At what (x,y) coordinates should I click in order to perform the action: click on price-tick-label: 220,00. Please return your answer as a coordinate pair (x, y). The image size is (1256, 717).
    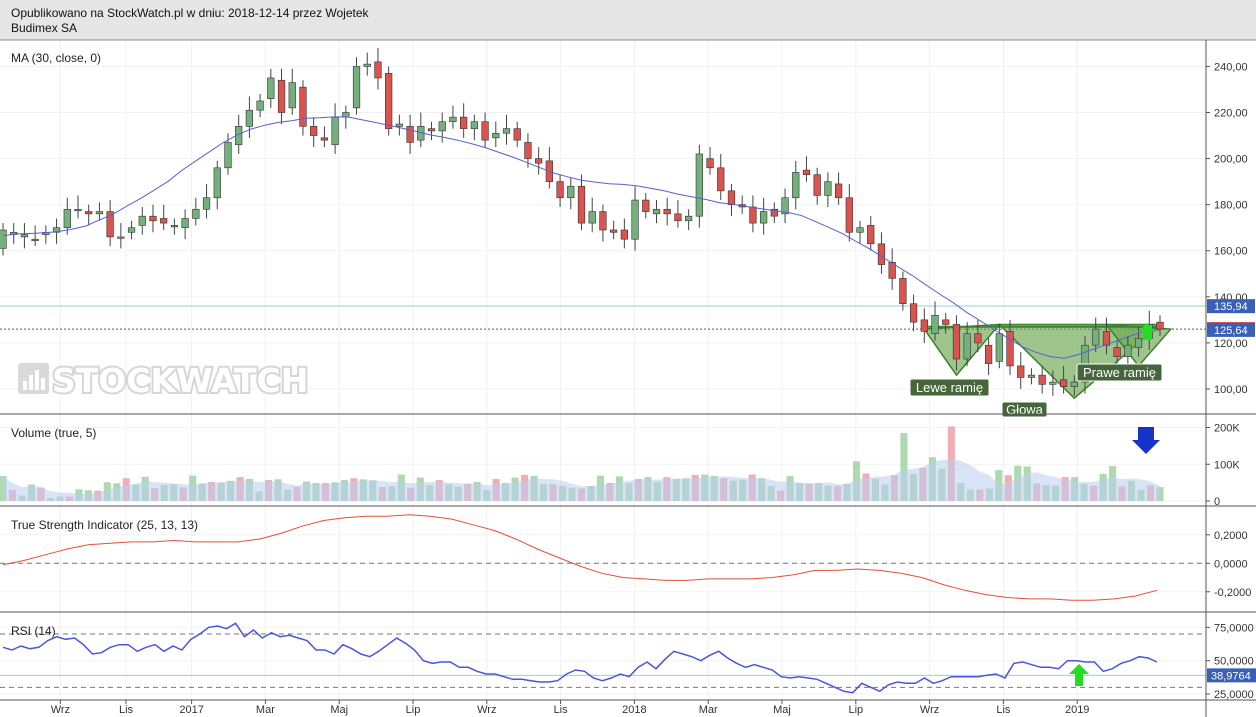
    Looking at the image, I should click on (1231, 114).